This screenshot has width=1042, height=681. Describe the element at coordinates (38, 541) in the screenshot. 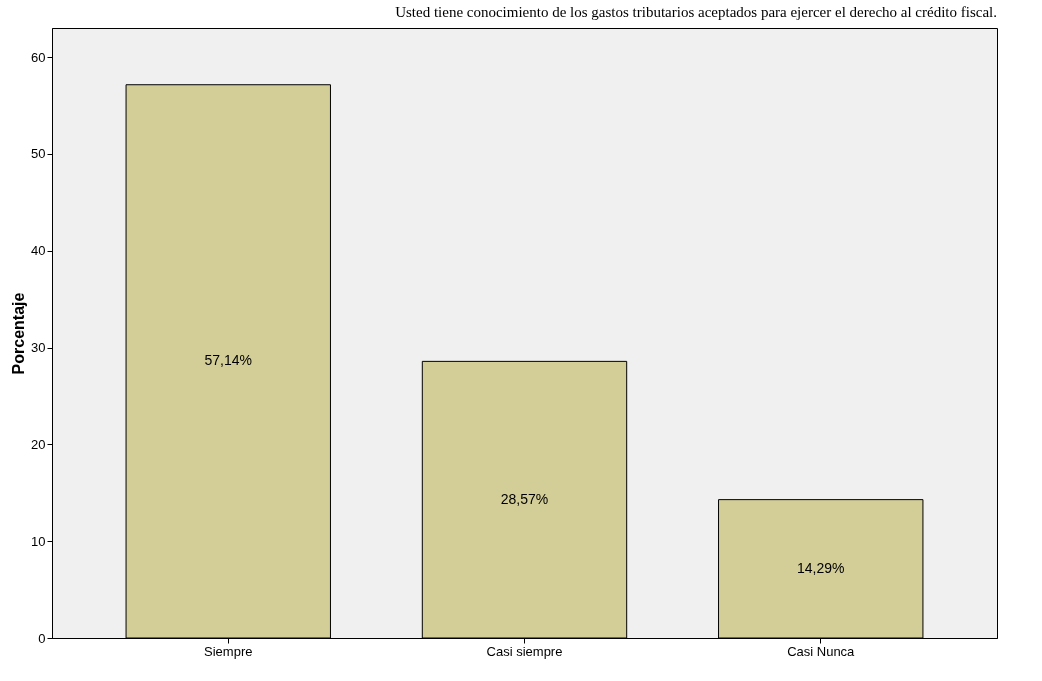

I see `y-tick-label: 10` at that location.